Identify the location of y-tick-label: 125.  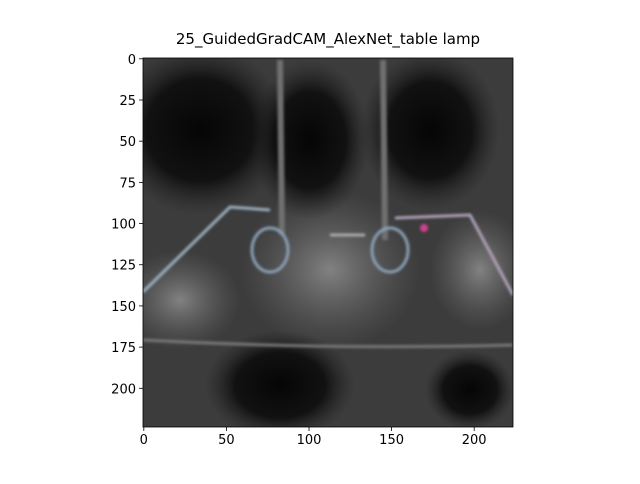
(123, 266).